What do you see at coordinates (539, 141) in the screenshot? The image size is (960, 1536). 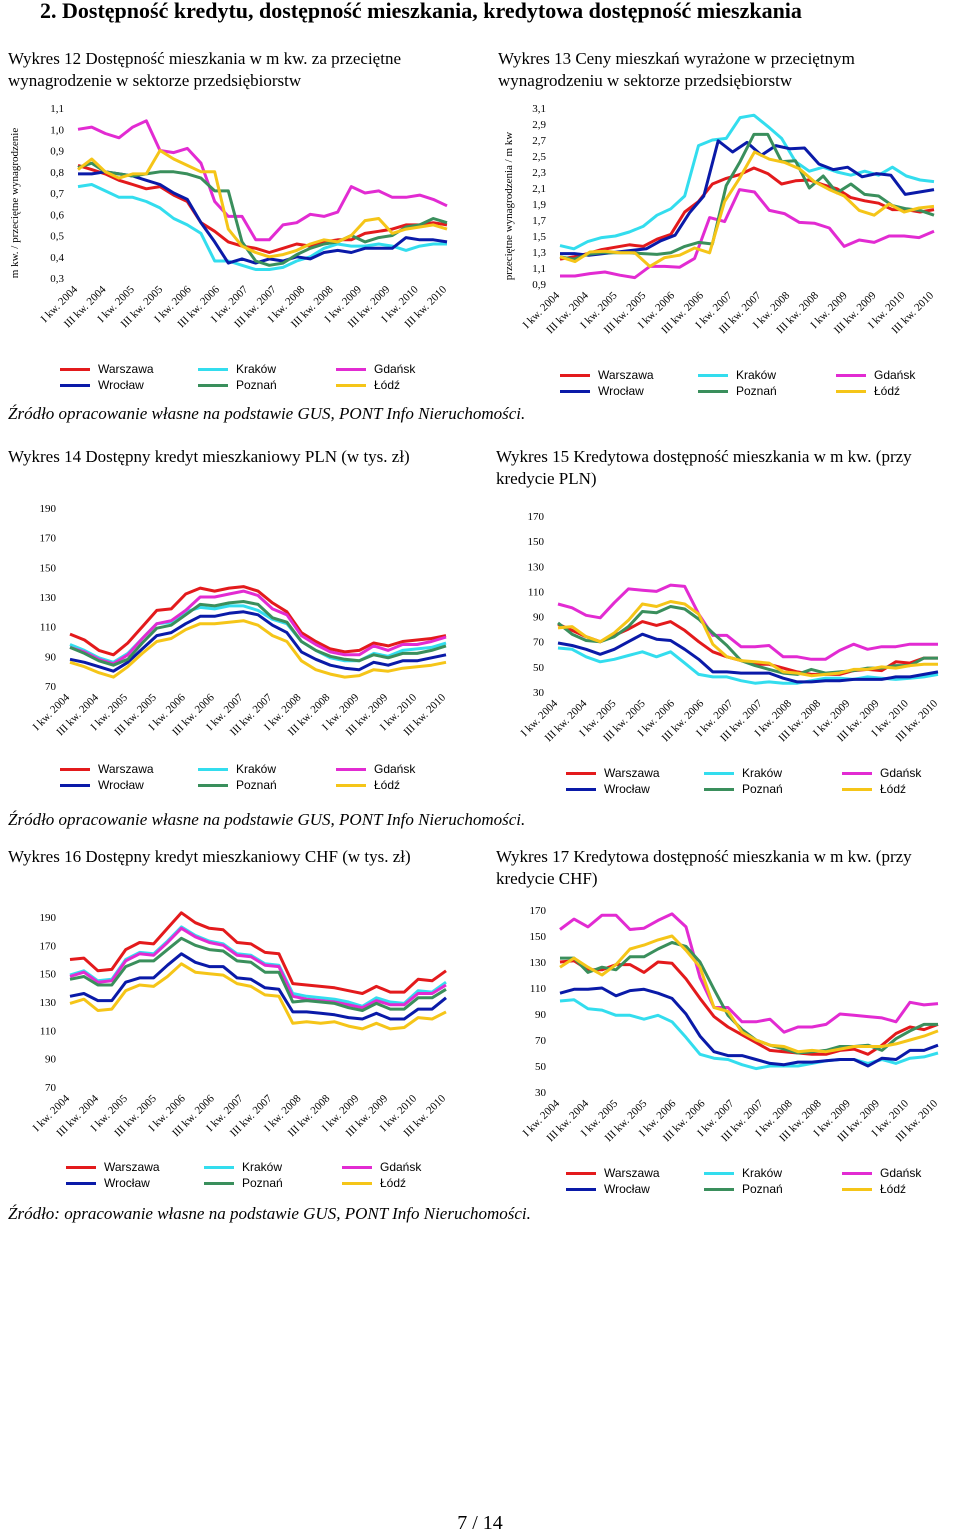 I see `y-tick-label: 2,7` at bounding box center [539, 141].